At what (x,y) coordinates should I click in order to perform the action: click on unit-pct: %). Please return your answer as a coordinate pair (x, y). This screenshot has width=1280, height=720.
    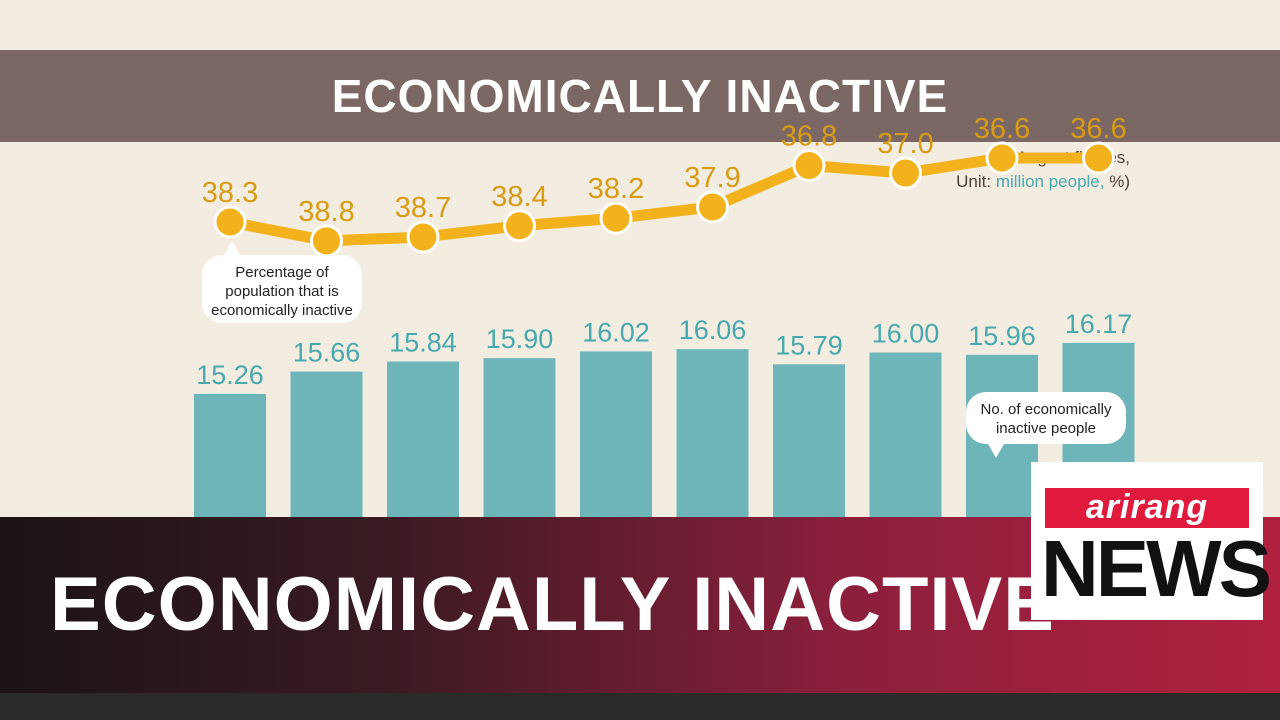
    Looking at the image, I should click on (1117, 181).